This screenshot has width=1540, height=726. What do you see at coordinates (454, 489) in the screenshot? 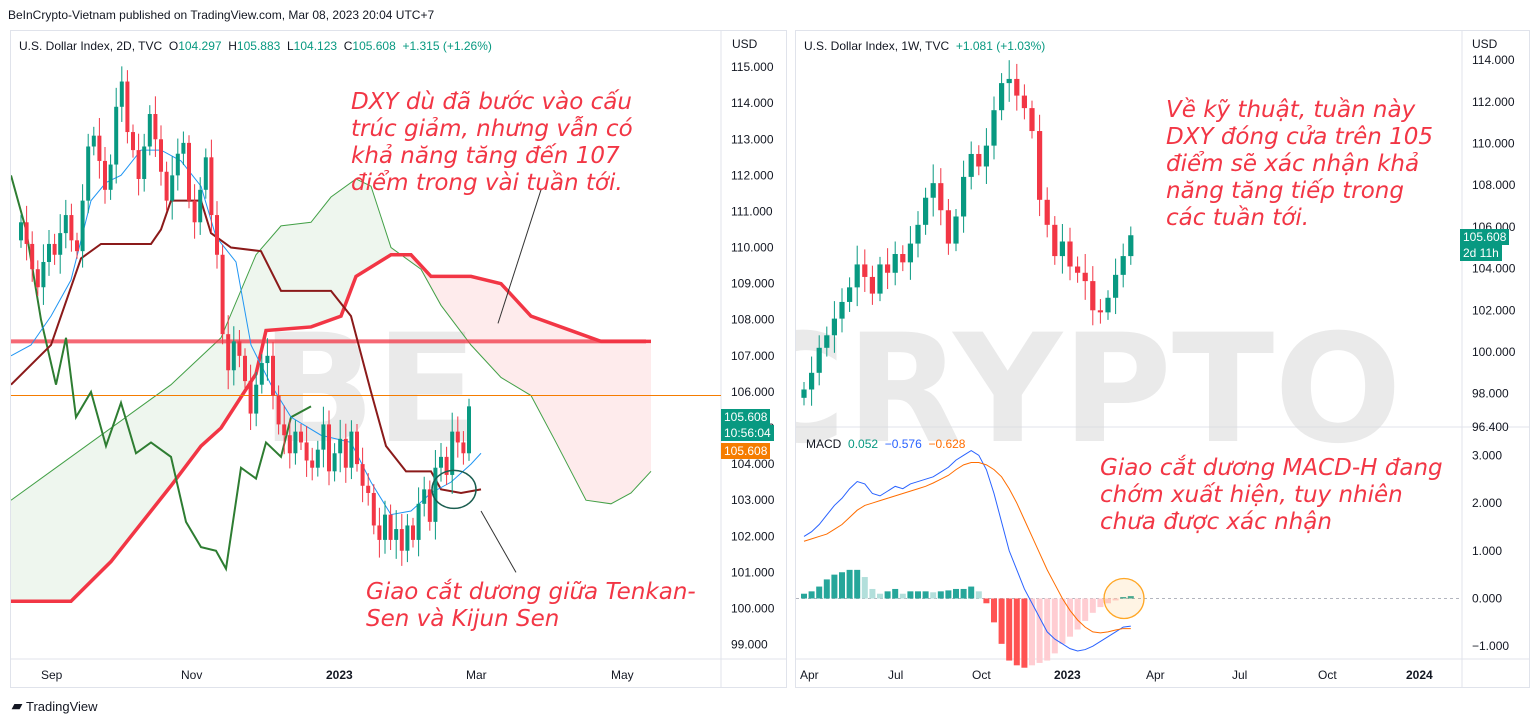
I see `cross-highlight-circle` at bounding box center [454, 489].